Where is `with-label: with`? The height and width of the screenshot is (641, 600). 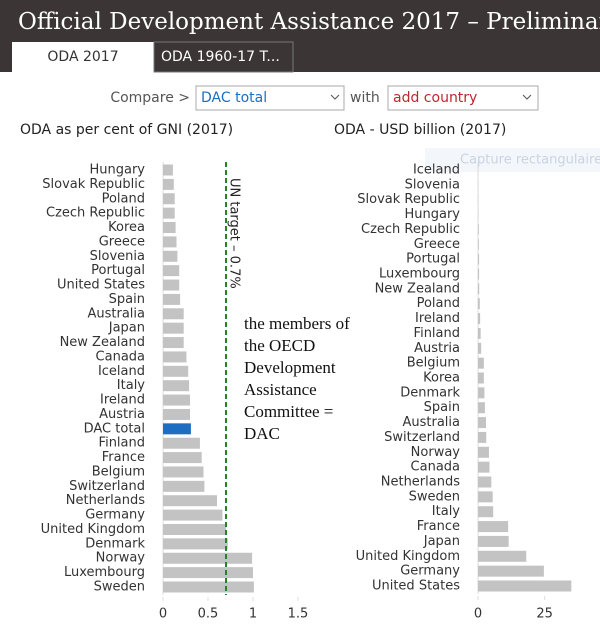
with-label: with is located at coordinates (365, 98).